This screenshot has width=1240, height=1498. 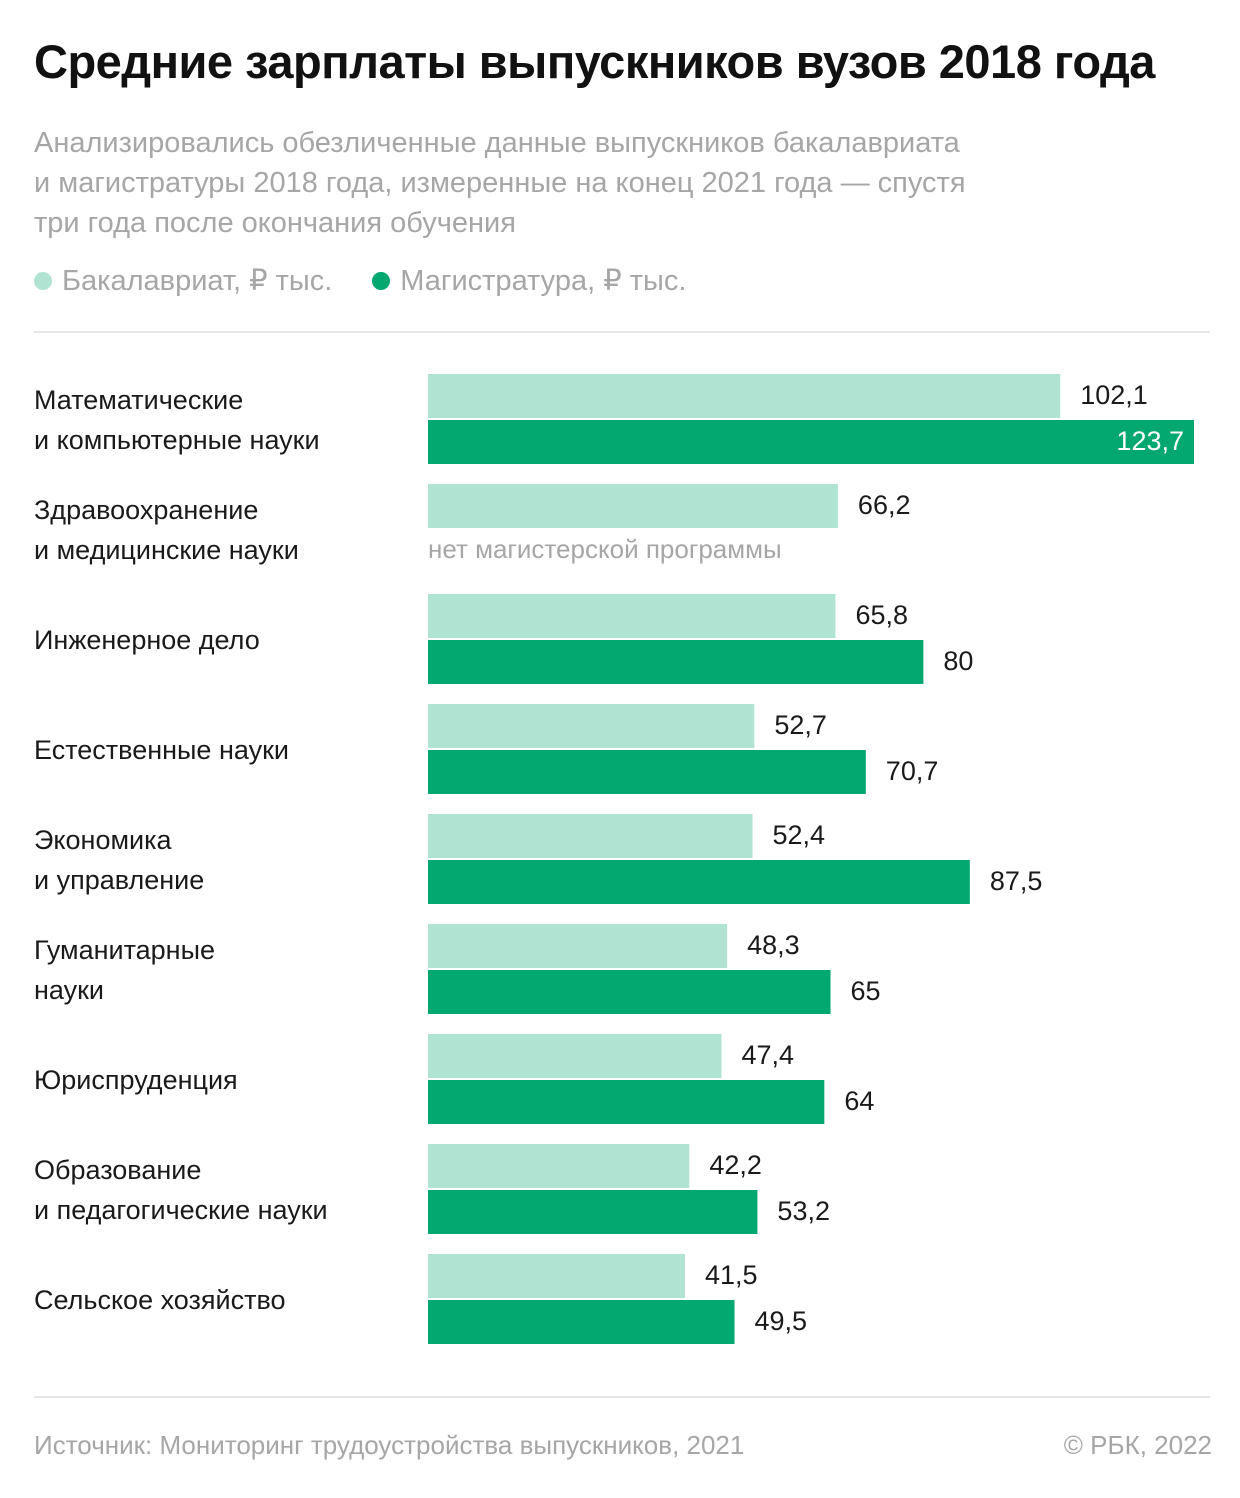 What do you see at coordinates (866, 991) in the screenshot?
I see `value-label-master: 65` at bounding box center [866, 991].